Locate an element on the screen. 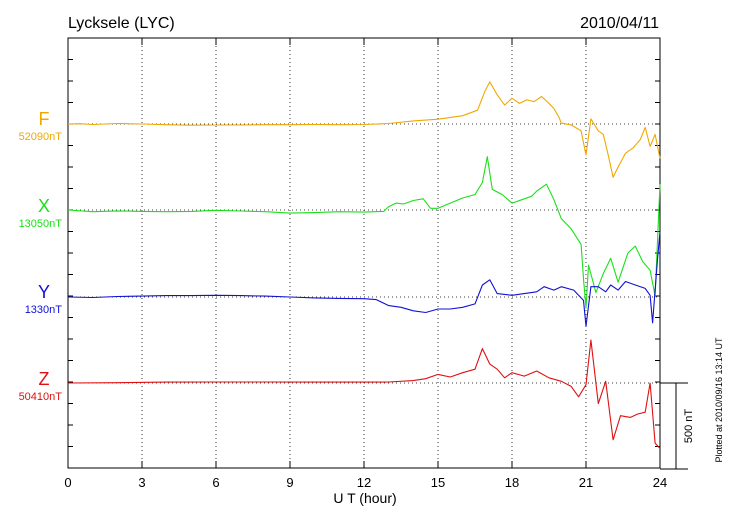  series-baseline-f: 52090nT is located at coordinates (41, 137).